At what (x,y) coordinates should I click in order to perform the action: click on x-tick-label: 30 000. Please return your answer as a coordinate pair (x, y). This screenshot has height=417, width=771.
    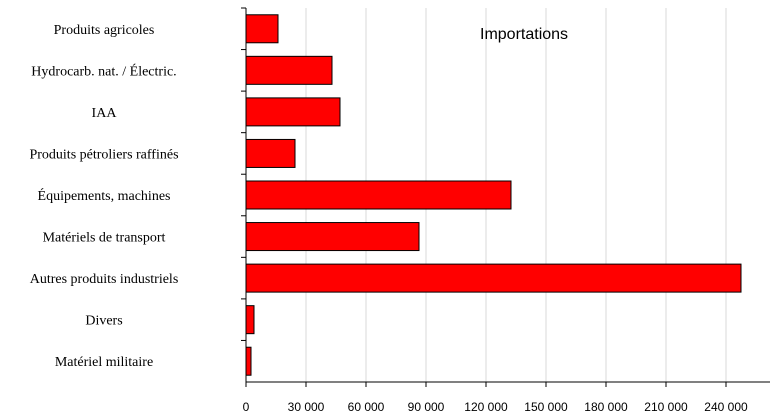
    Looking at the image, I should click on (306, 407).